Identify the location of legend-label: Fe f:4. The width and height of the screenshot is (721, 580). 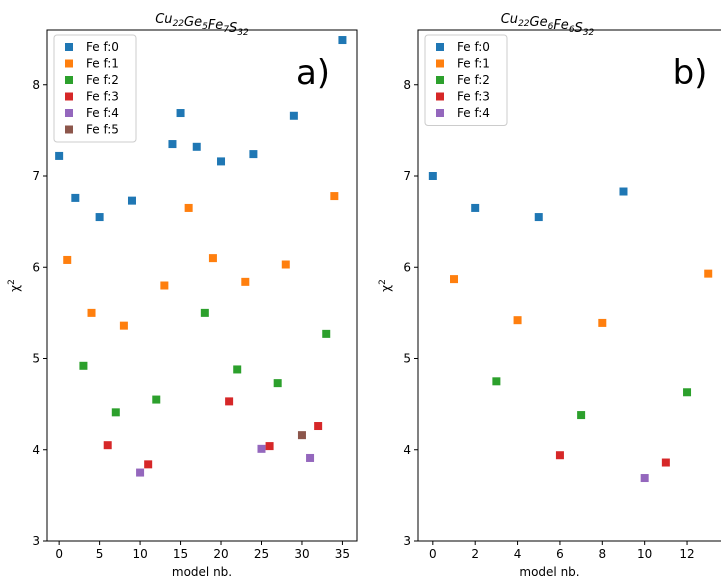
(102, 113).